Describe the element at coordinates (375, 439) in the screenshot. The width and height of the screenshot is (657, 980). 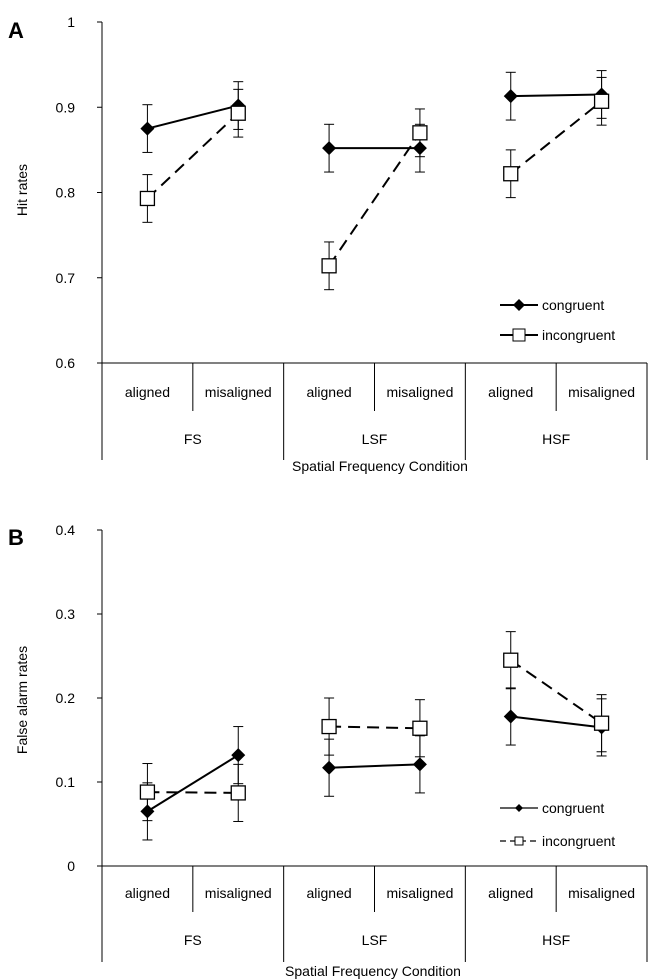
I see `panel-a-group-label: LSF` at that location.